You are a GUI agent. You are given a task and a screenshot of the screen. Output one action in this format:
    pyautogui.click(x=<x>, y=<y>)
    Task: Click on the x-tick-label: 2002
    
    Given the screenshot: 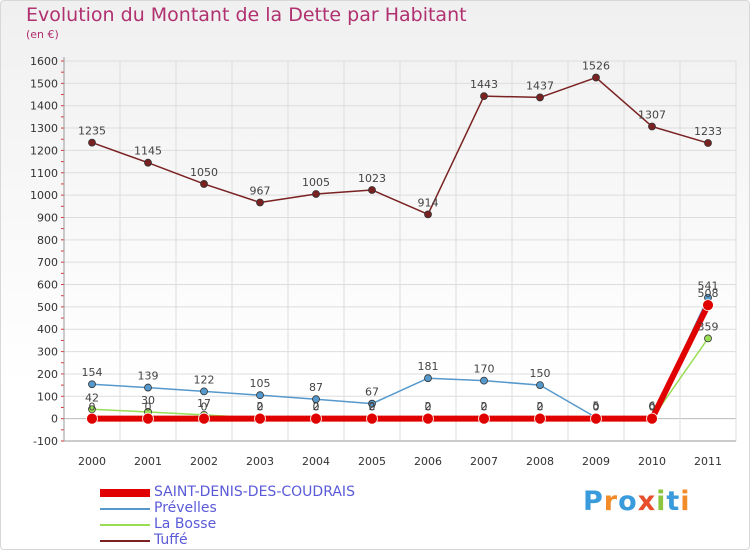 What is the action you would take?
    pyautogui.click(x=204, y=461)
    